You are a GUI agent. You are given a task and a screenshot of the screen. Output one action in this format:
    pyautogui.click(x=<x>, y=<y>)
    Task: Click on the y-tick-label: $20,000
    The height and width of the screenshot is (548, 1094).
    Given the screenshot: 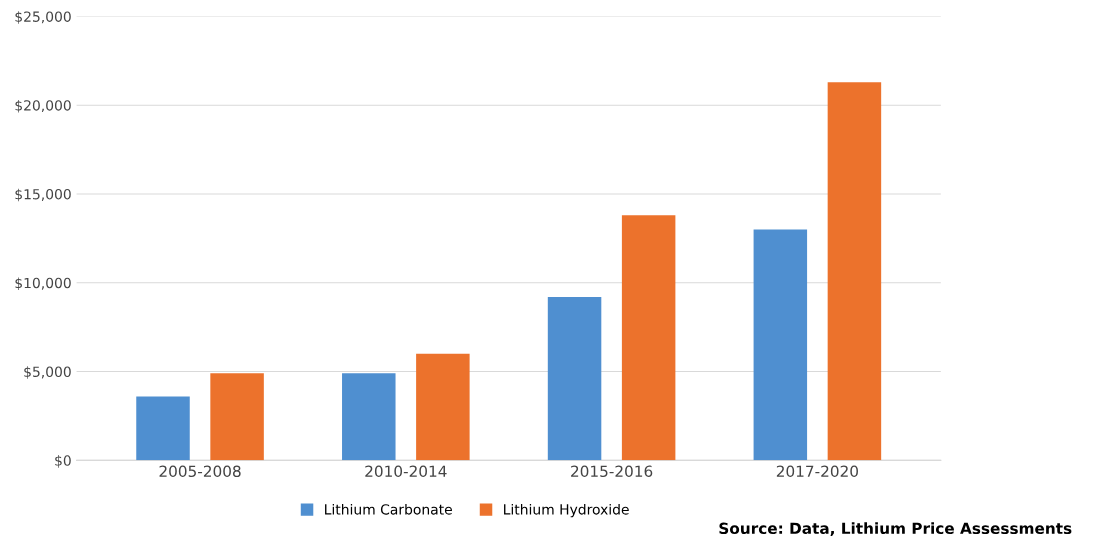 What is the action you would take?
    pyautogui.click(x=43, y=106)
    